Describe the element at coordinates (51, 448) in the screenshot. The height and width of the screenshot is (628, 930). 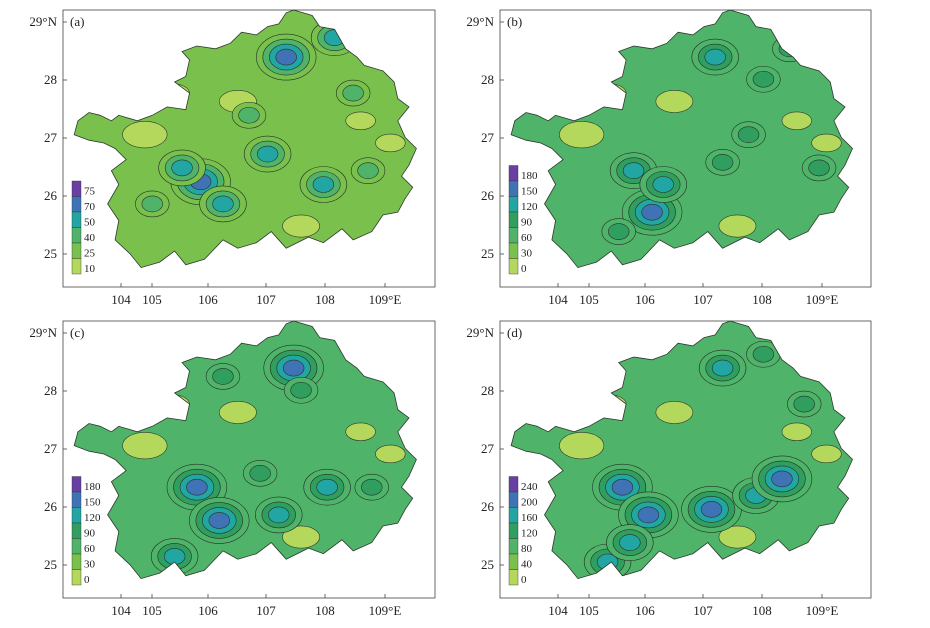
I see `y-tick-label: 27` at that location.